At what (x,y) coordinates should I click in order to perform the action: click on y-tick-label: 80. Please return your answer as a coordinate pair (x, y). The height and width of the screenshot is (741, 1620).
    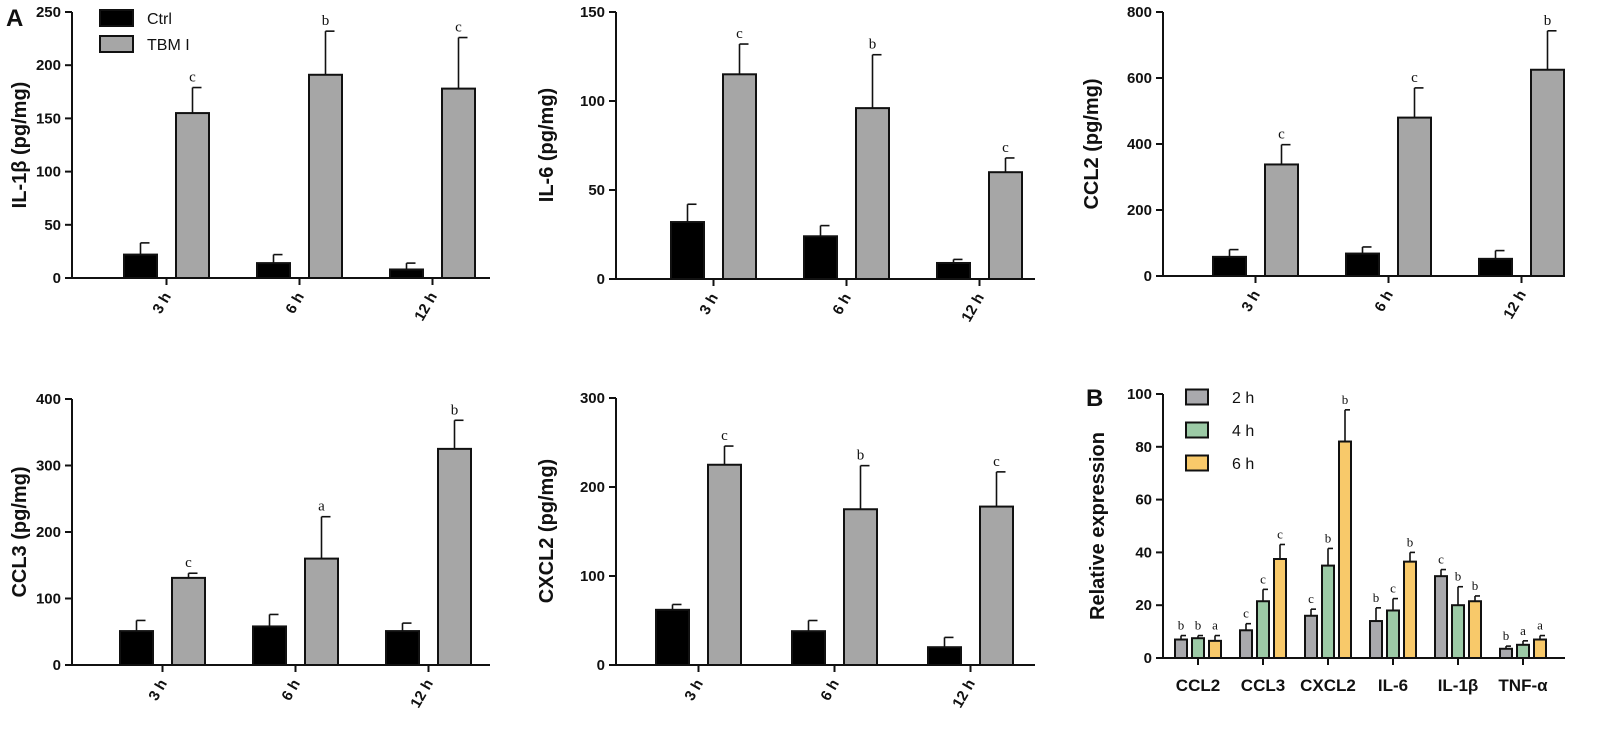
    Looking at the image, I should click on (1143, 447).